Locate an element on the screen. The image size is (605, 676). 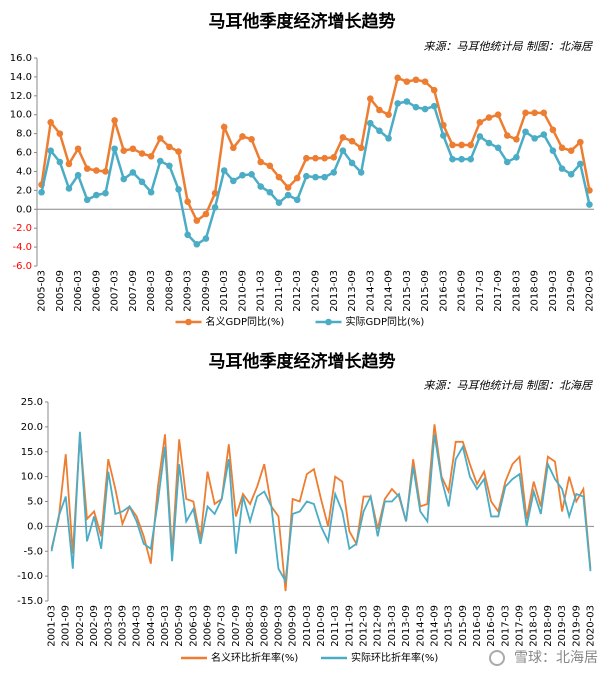
y-tick-label: 16.0 is located at coordinates (21, 58).